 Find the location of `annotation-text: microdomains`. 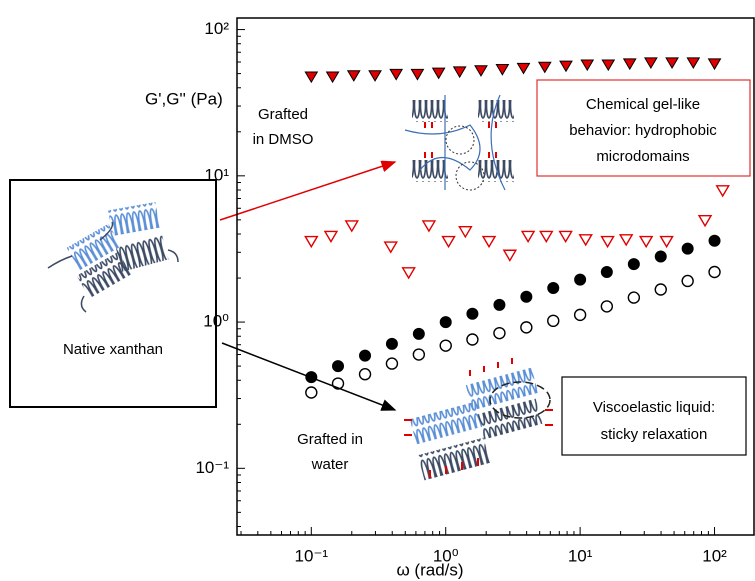

annotation-text: microdomains is located at coordinates (642, 156).